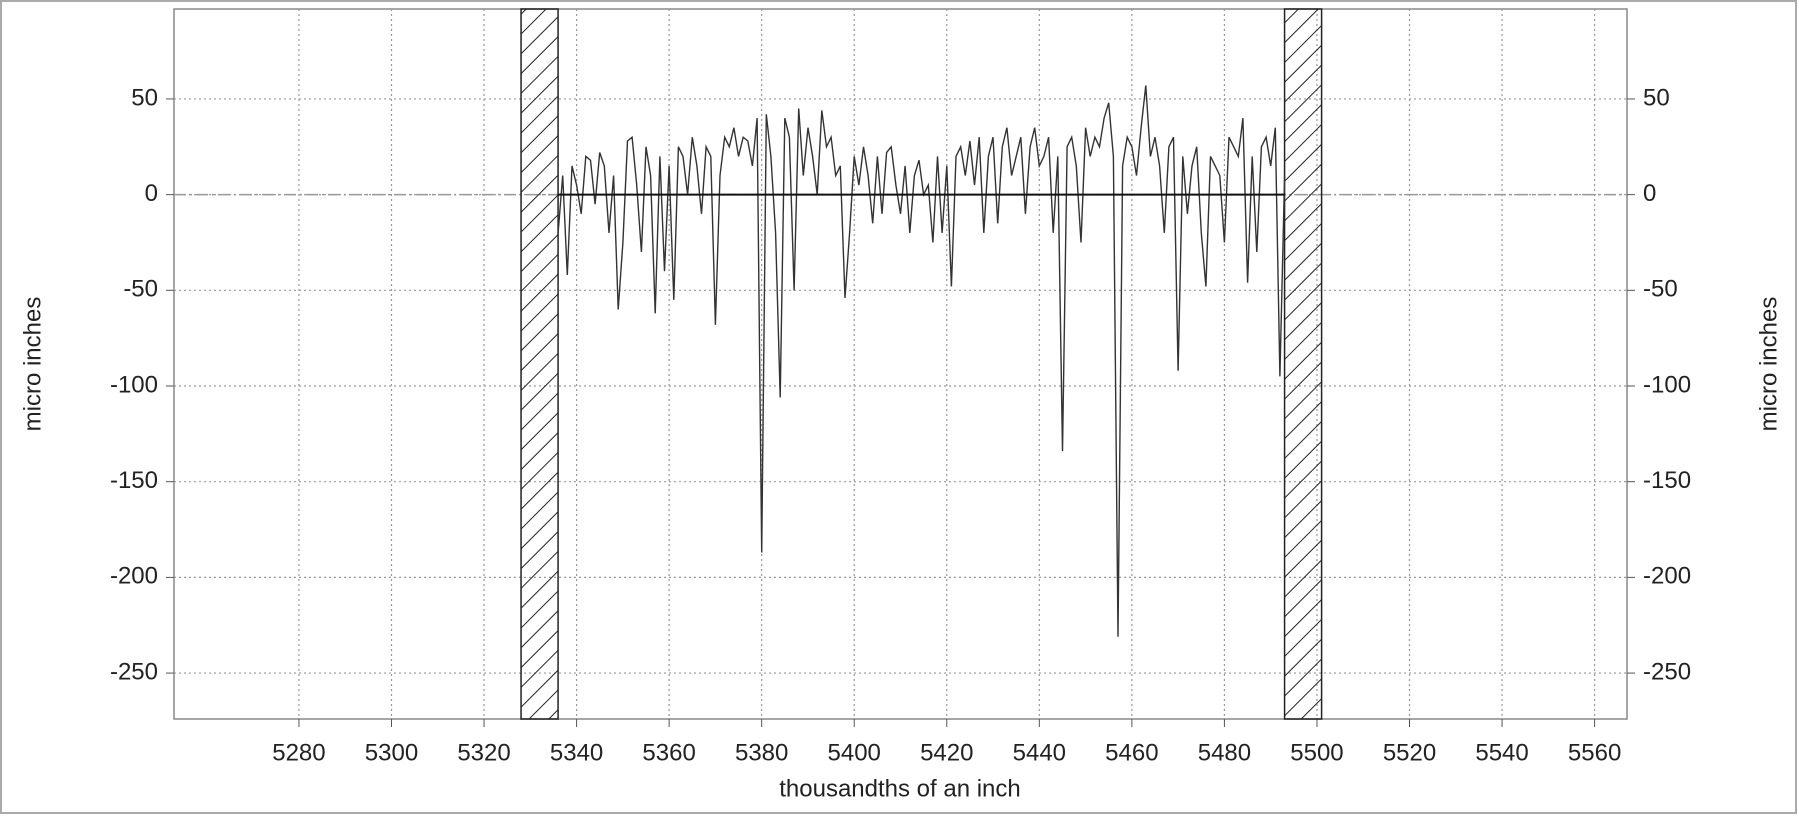 The width and height of the screenshot is (1799, 817). I want to click on y2-tick-label: 0, so click(1649, 193).